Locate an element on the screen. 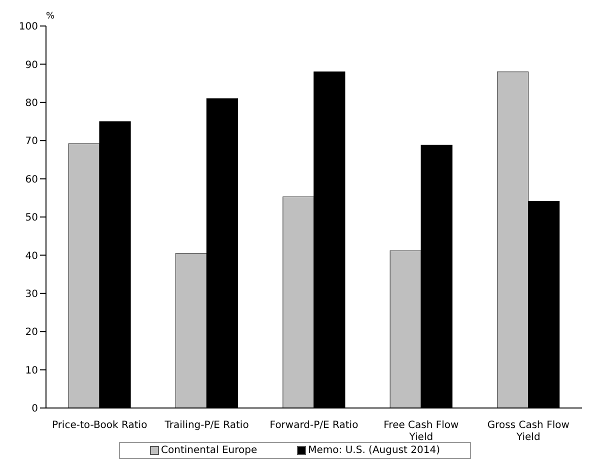  y-tick-label: 10 is located at coordinates (31, 370).